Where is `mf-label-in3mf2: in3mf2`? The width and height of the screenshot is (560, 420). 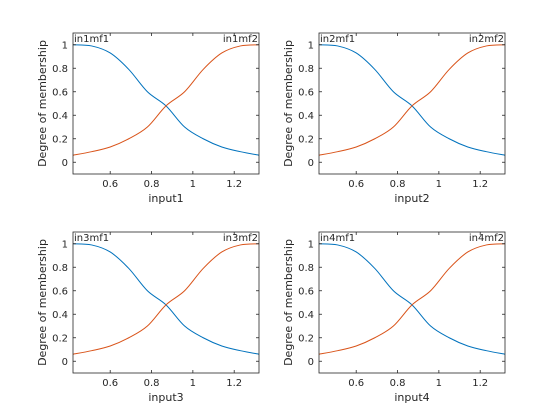 mf-label-in3mf2: in3mf2 is located at coordinates (240, 238).